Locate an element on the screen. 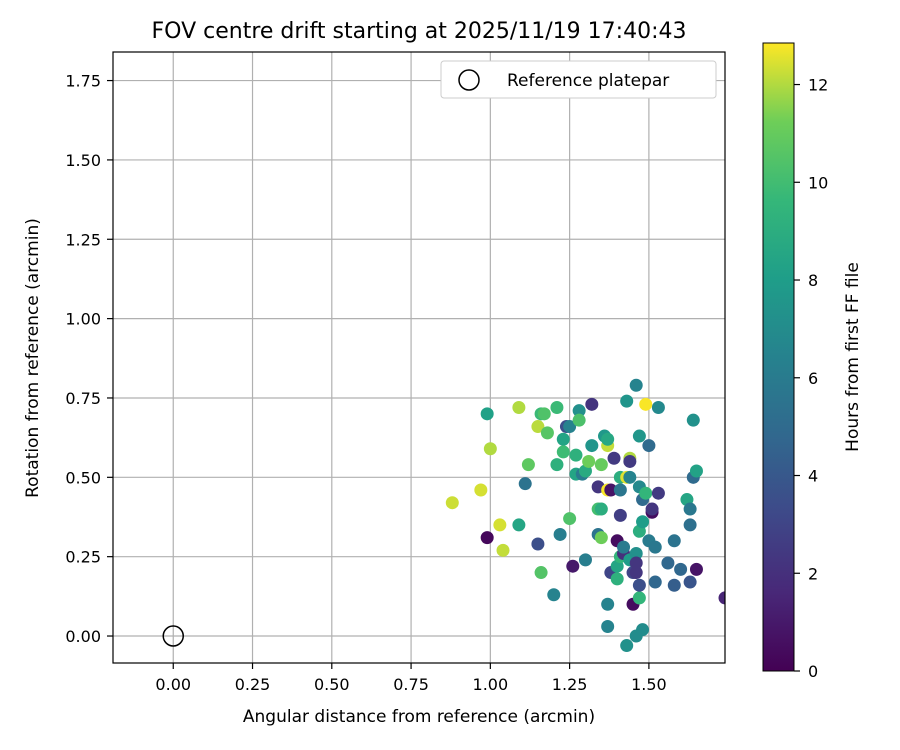 The width and height of the screenshot is (900, 750). colorbar-tick-label: 6 is located at coordinates (813, 378).